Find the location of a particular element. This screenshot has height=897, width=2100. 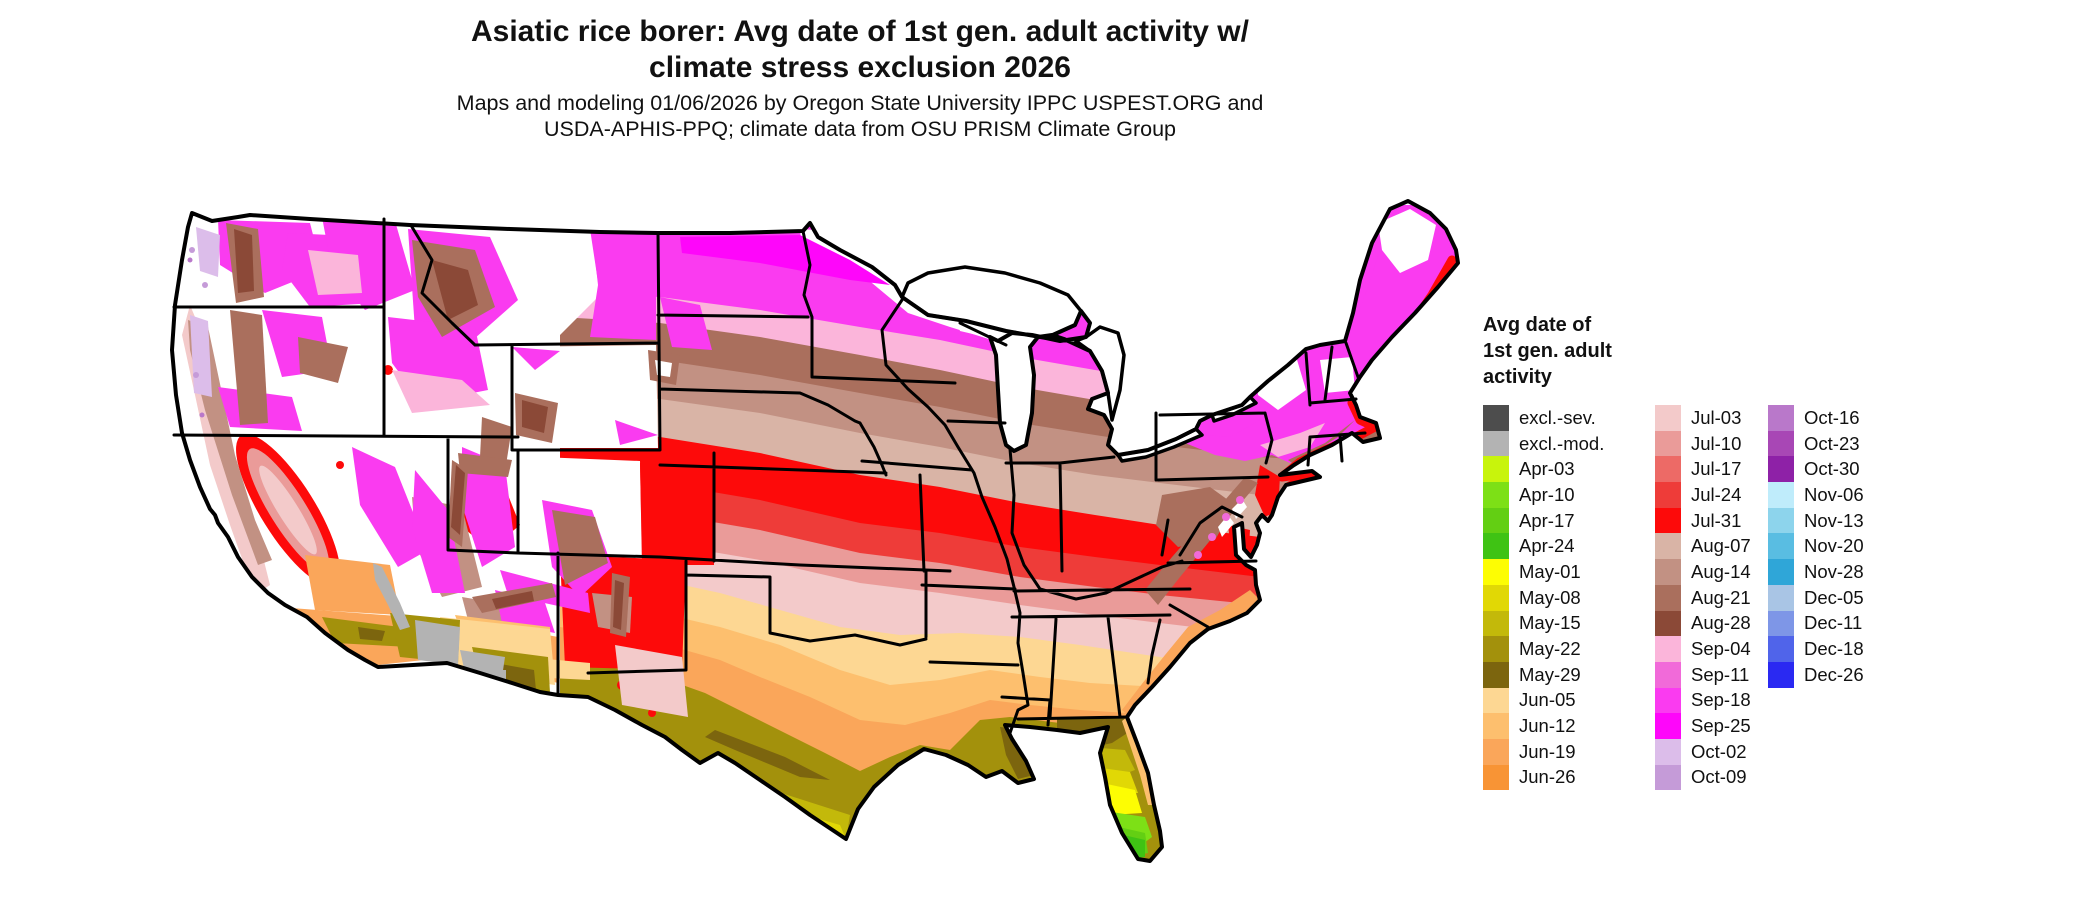

legend-item: May-29 is located at coordinates (1543, 674).